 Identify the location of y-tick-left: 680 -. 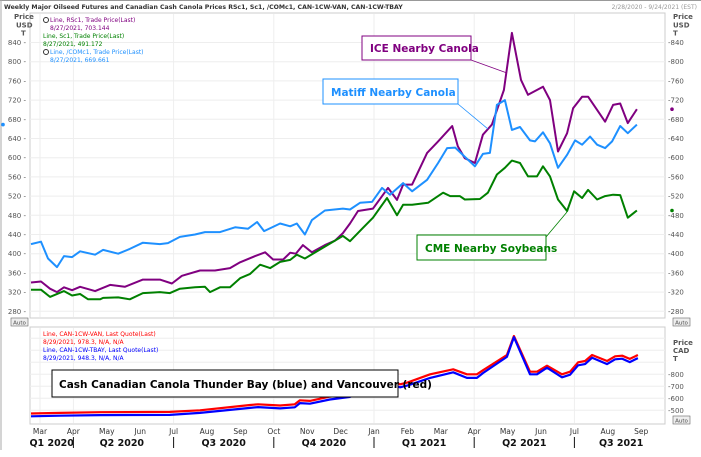
(17, 120).